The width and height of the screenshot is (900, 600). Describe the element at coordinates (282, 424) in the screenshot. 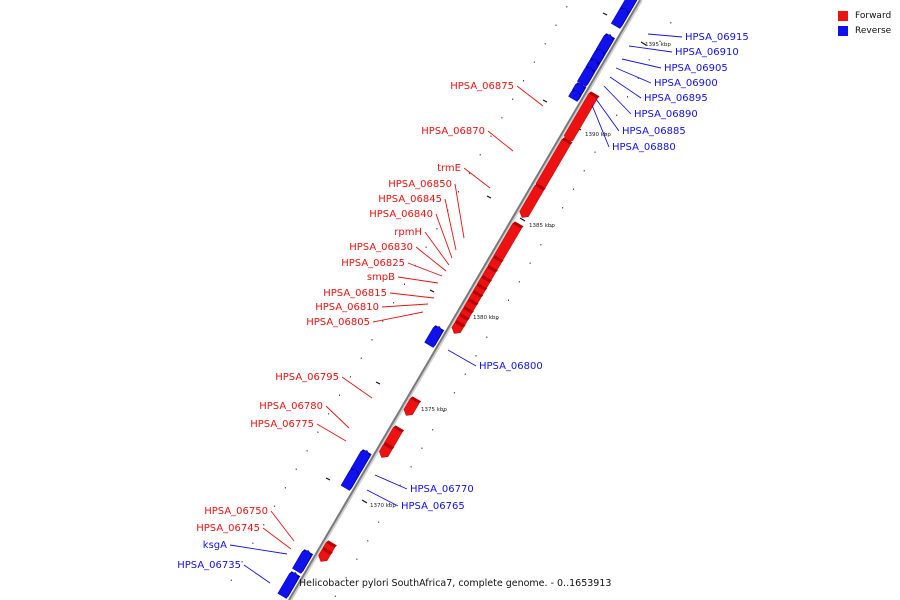

I see `label-hpsa-06775: HPSA_06775` at that location.